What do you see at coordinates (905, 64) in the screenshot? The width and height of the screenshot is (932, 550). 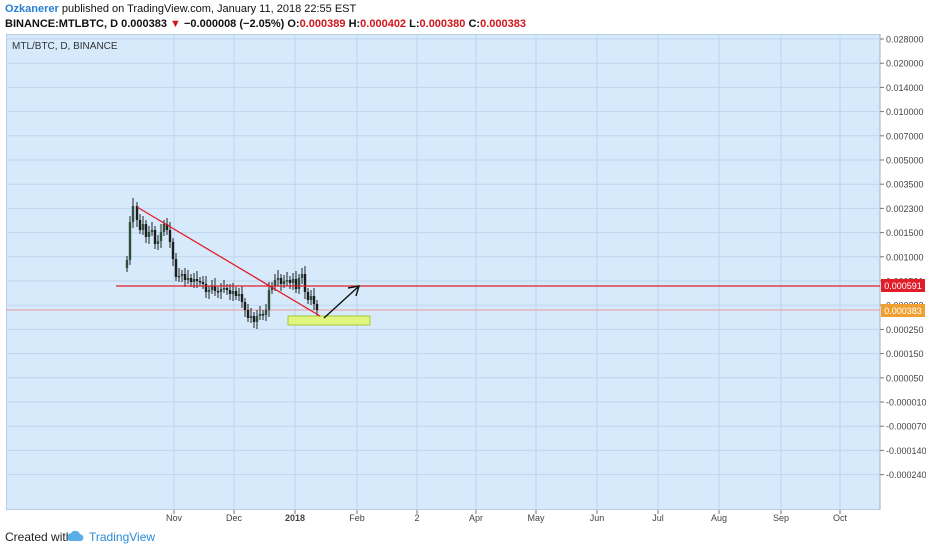 I see `y-tick-label: 0.020000` at bounding box center [905, 64].